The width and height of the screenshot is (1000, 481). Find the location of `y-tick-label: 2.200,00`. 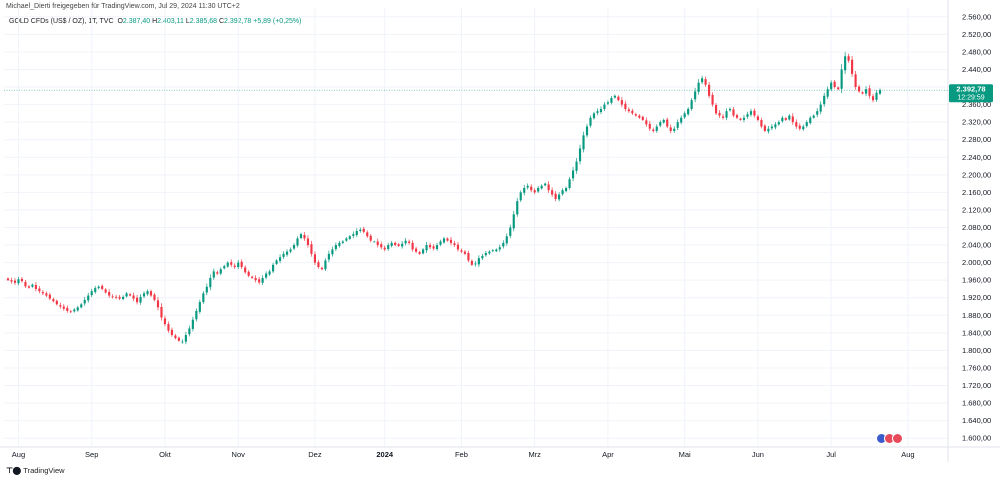

y-tick-label: 2.200,00 is located at coordinates (976, 174).